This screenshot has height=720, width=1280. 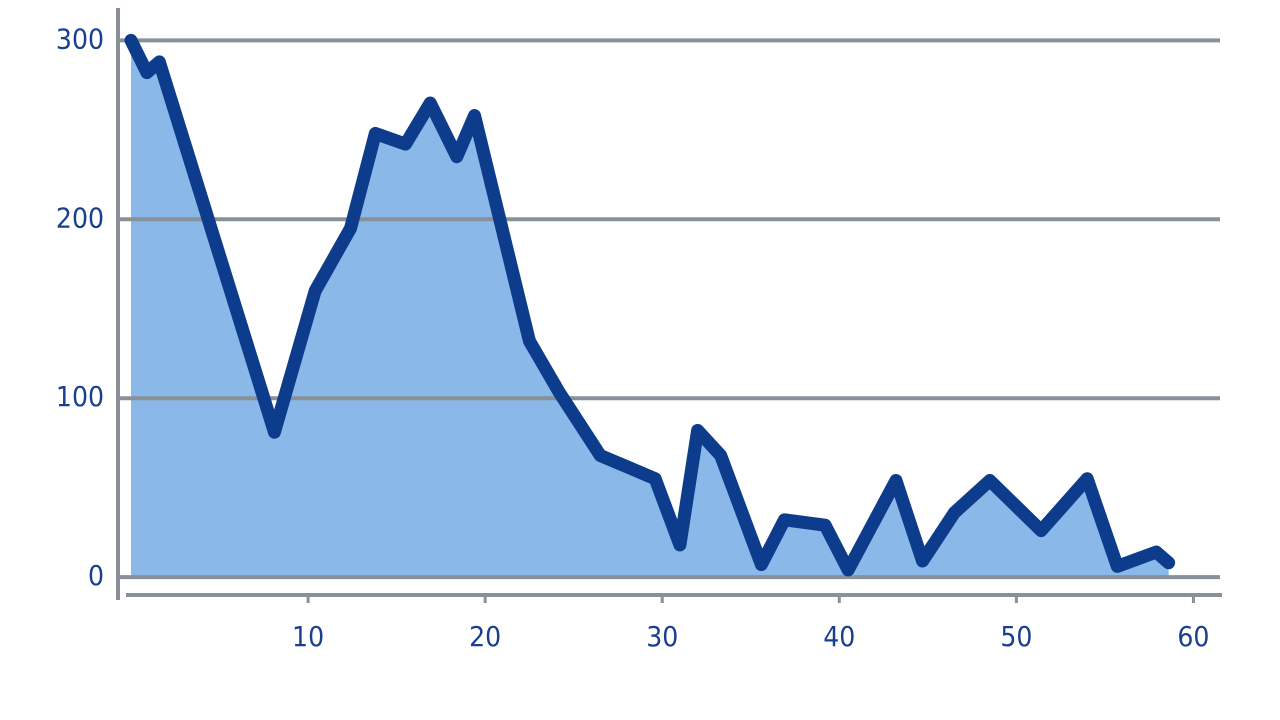 What do you see at coordinates (80, 38) in the screenshot?
I see `y-tick-label: 300` at bounding box center [80, 38].